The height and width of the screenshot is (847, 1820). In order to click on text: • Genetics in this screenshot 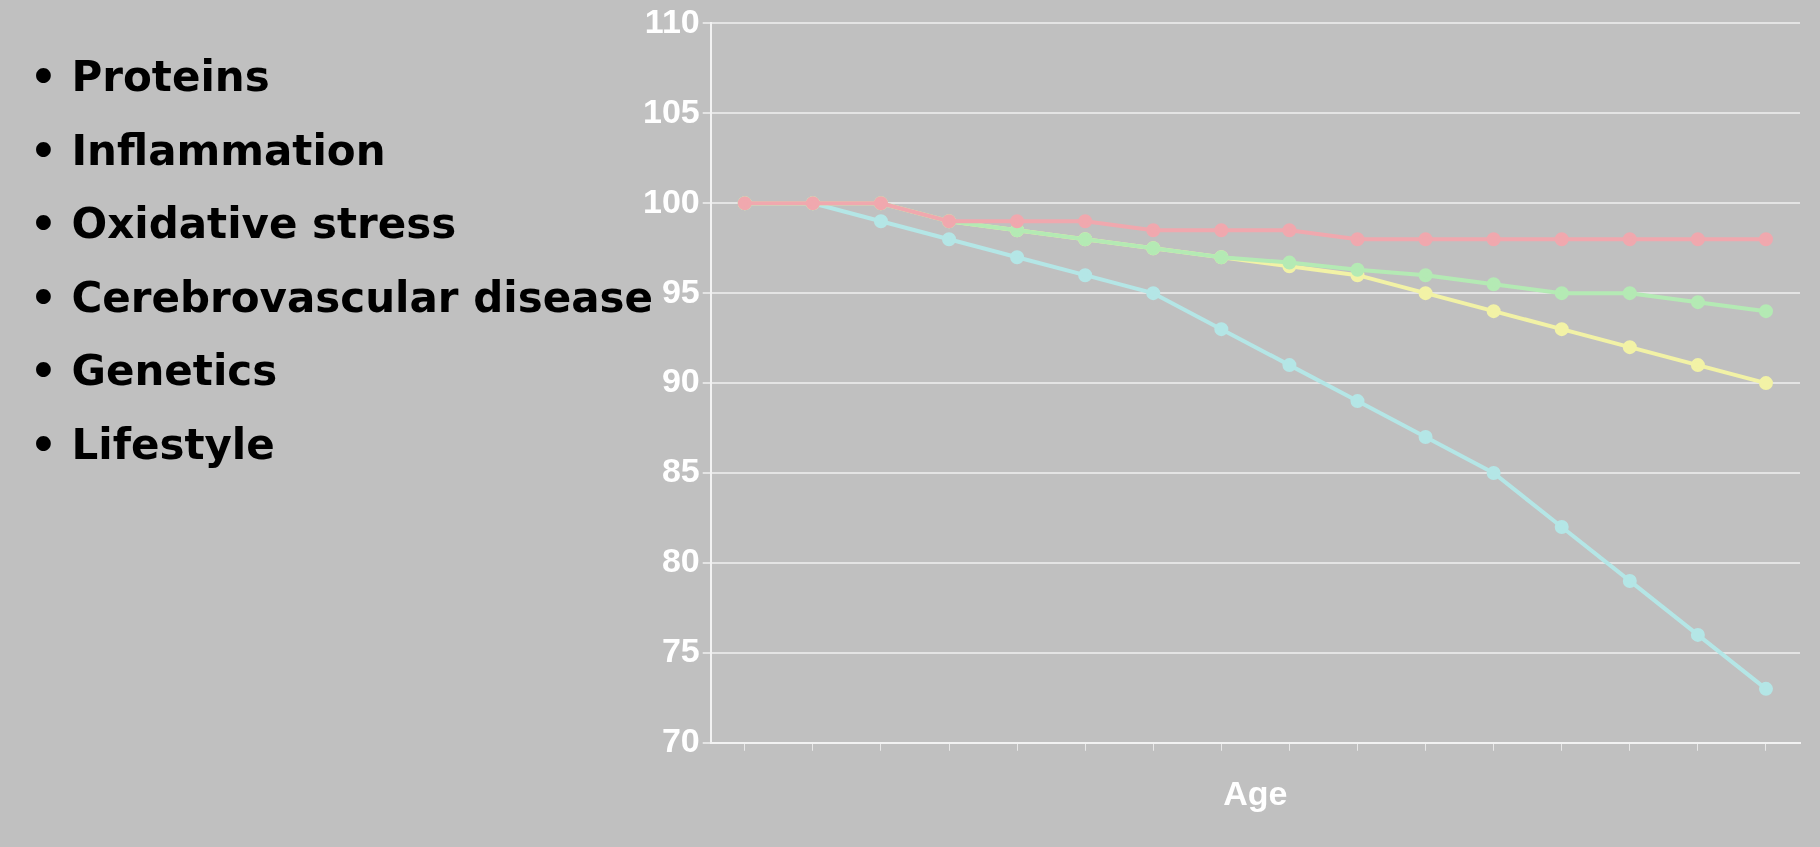, I will do `click(154, 371)`.